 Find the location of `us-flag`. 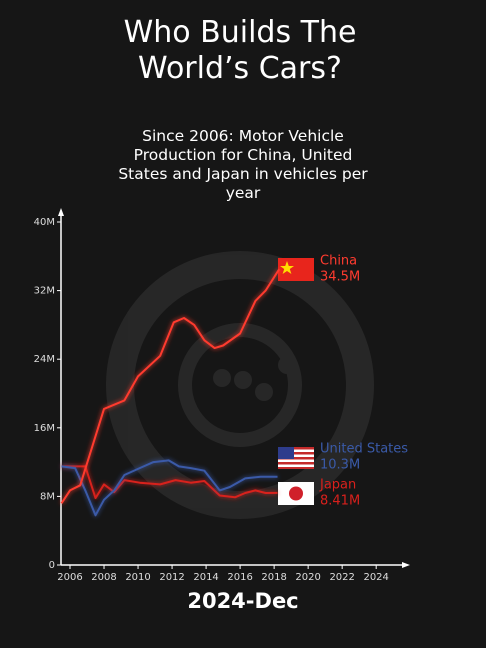

us-flag is located at coordinates (296, 458).